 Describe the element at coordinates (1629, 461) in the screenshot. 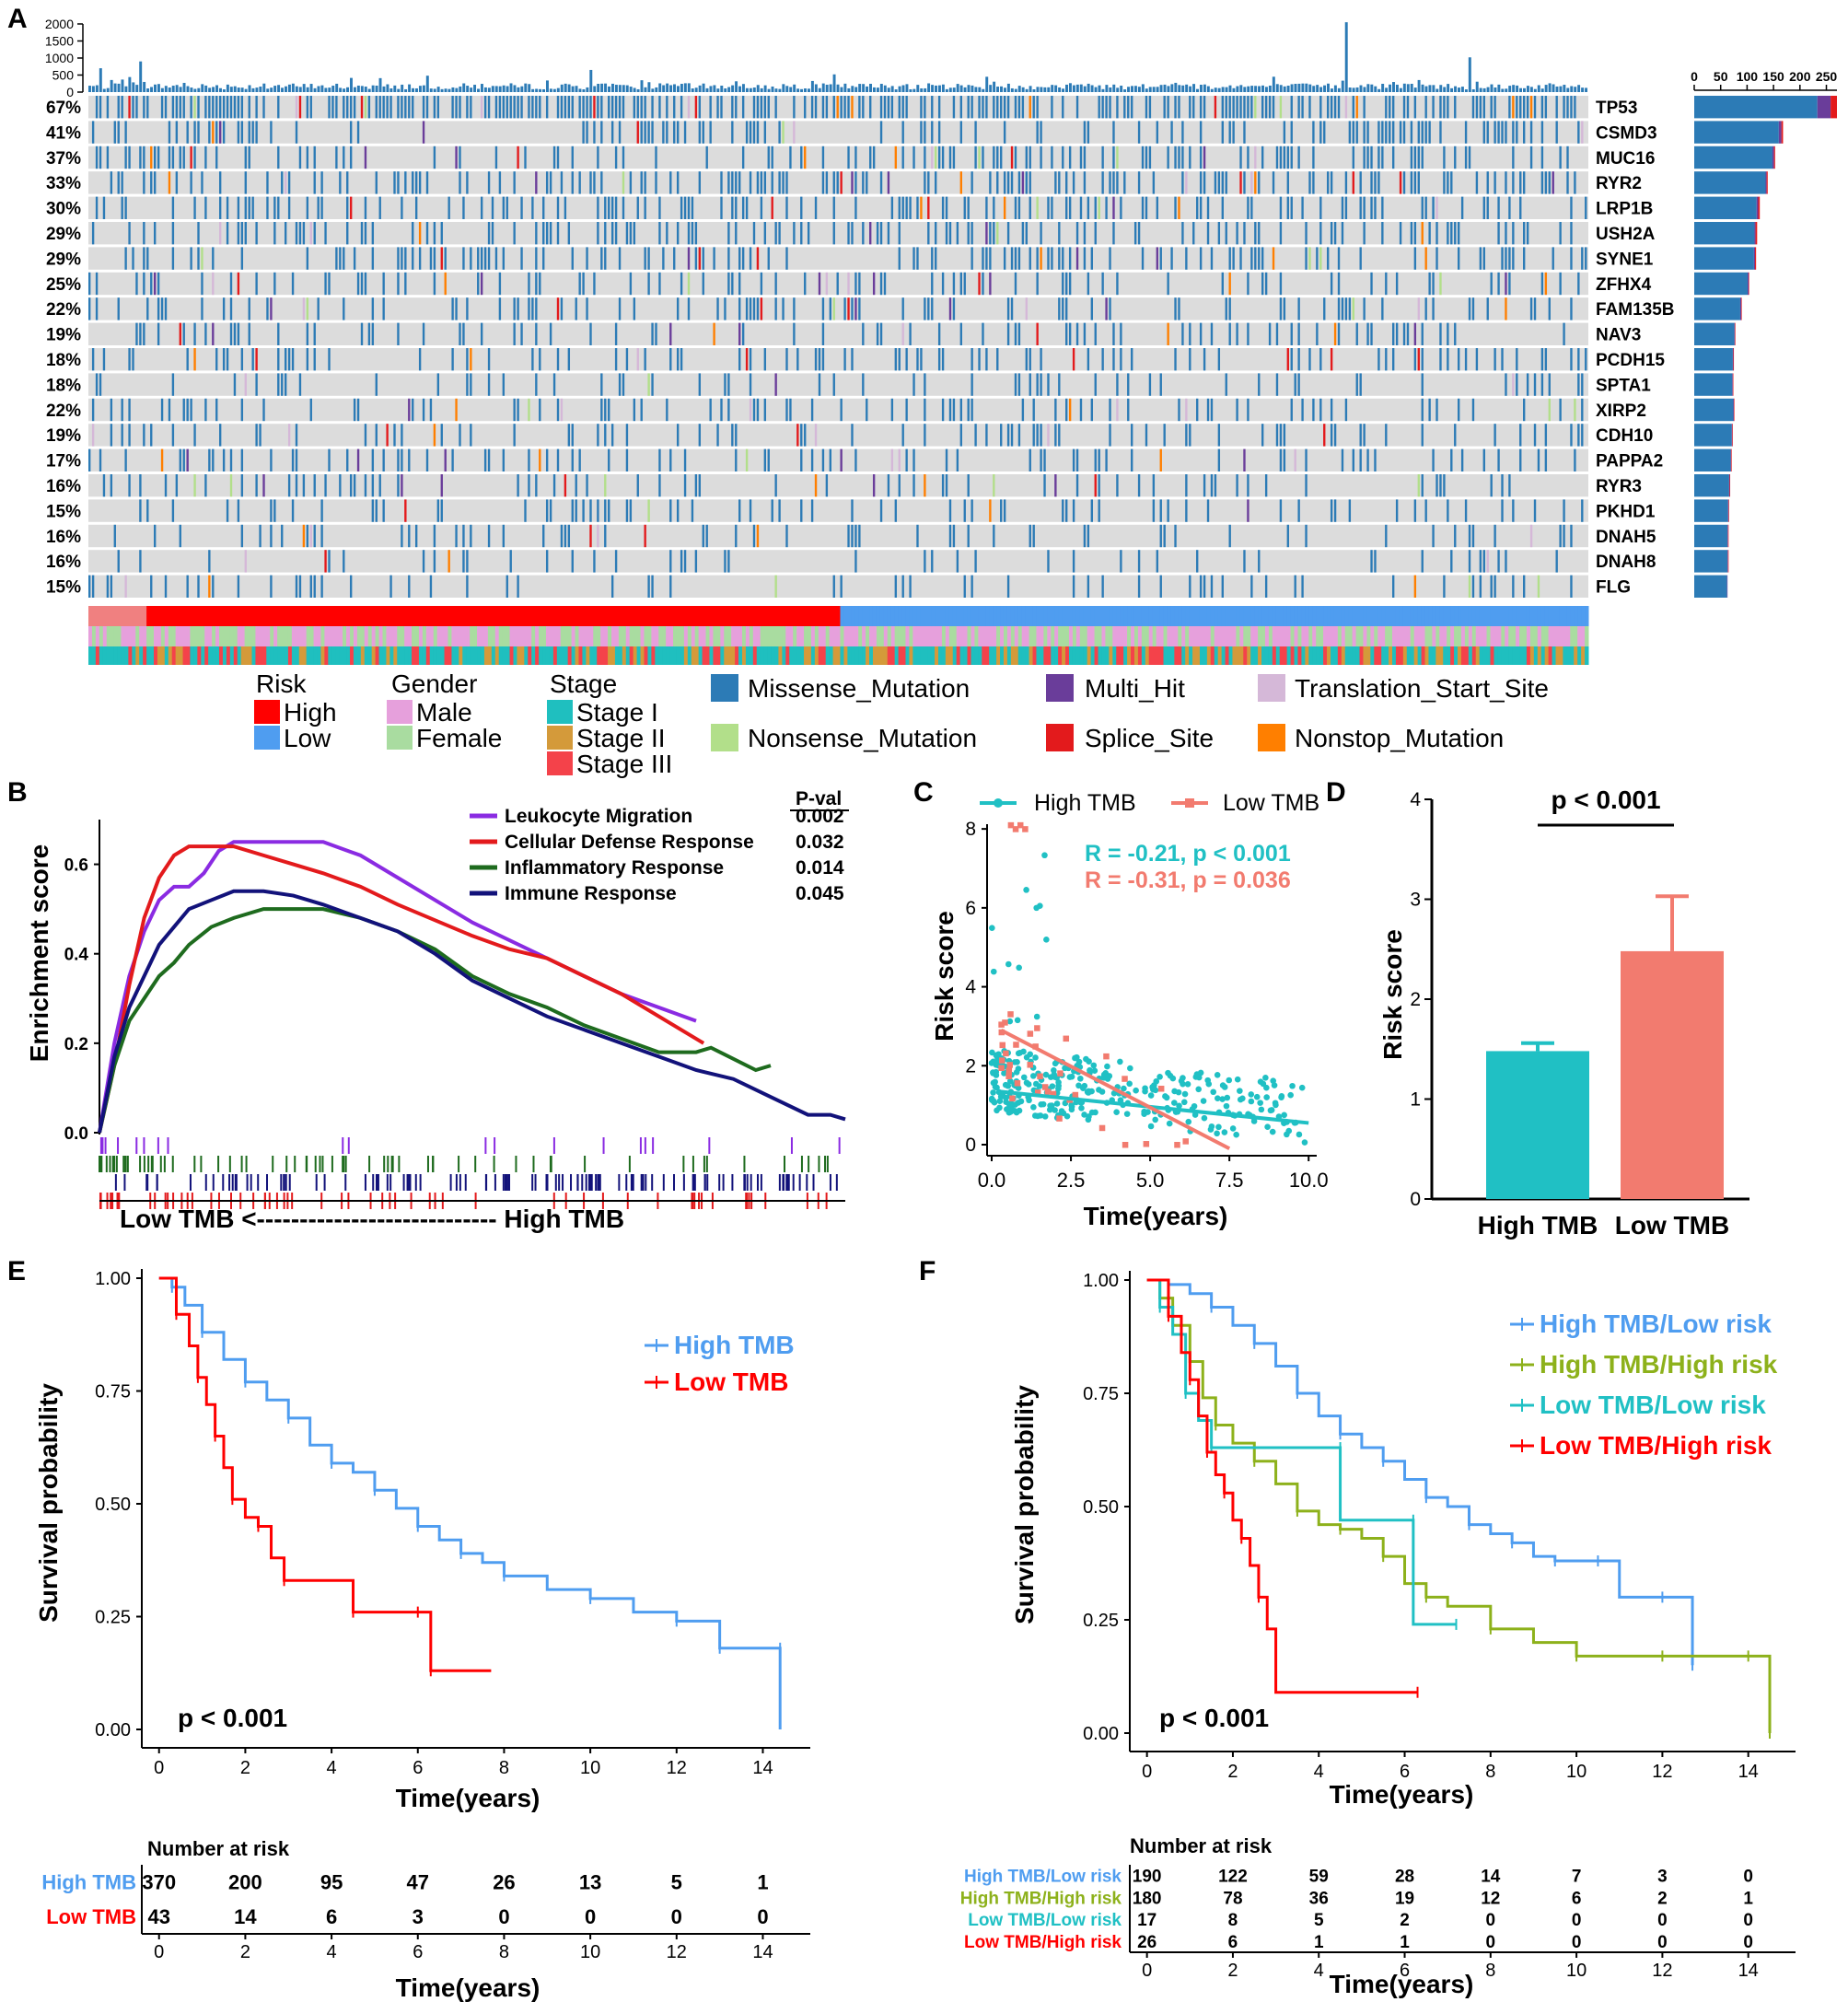

I see `gene-name: PAPPA2` at that location.